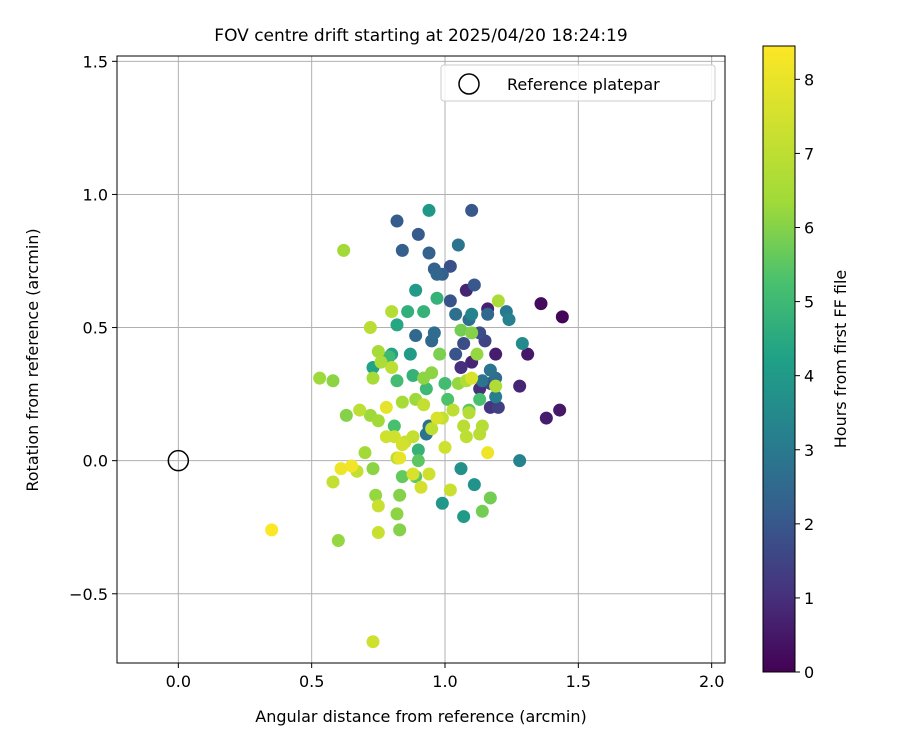 The image size is (900, 750). Describe the element at coordinates (840, 359) in the screenshot. I see `colorbar-label: Hours from first FF file` at that location.